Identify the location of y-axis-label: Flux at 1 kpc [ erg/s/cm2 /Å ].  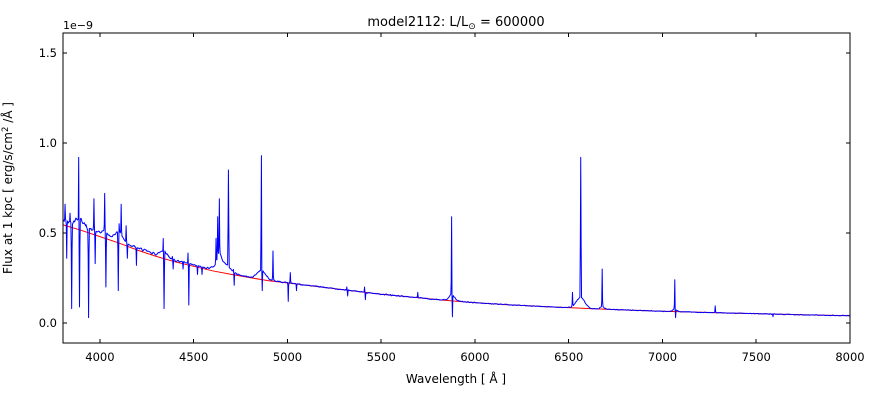
(7, 188).